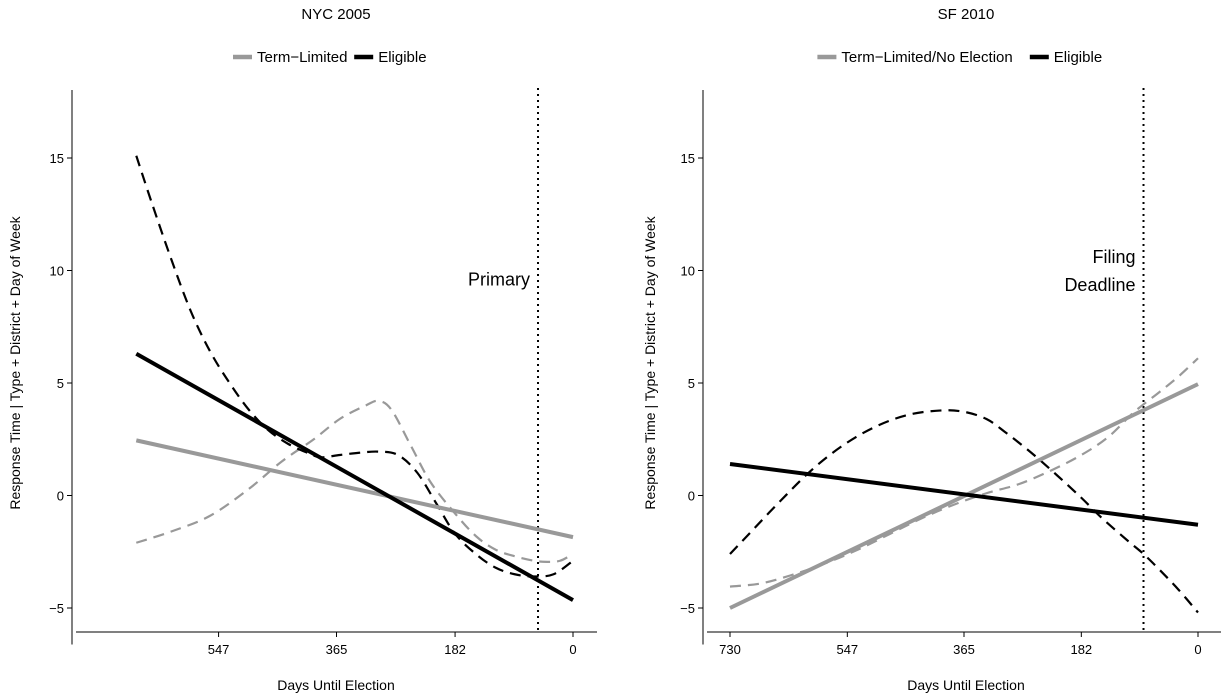  Describe the element at coordinates (354, 489) in the screenshot. I see `term-limited-fit-line` at that location.